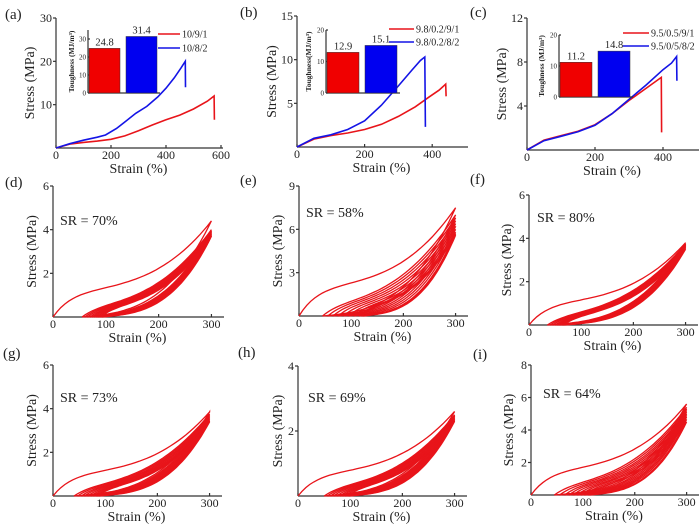 The width and height of the screenshot is (700, 525). I want to click on bar-value-label: 14.8, so click(614, 45).